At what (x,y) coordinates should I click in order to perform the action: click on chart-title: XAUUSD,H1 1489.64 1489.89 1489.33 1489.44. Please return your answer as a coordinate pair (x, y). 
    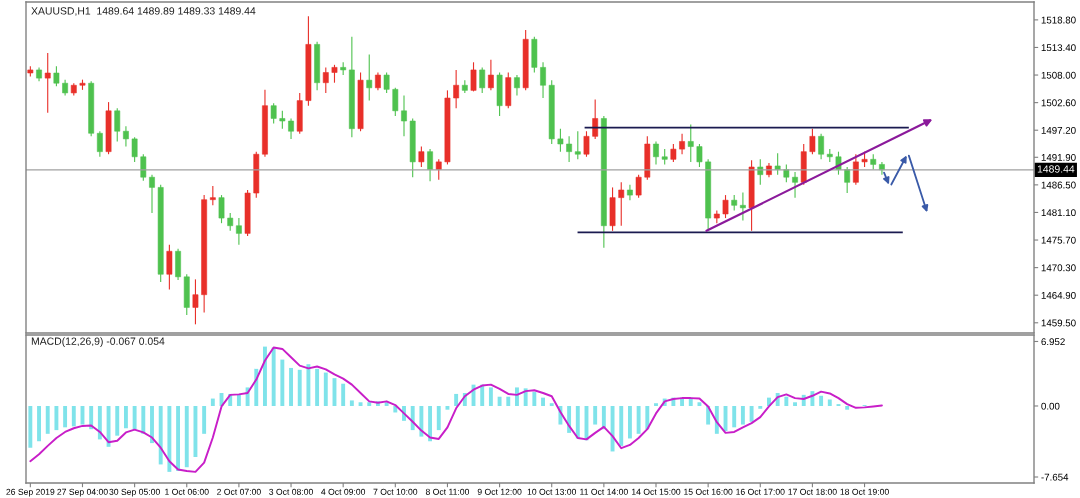
    Looking at the image, I should click on (143, 11).